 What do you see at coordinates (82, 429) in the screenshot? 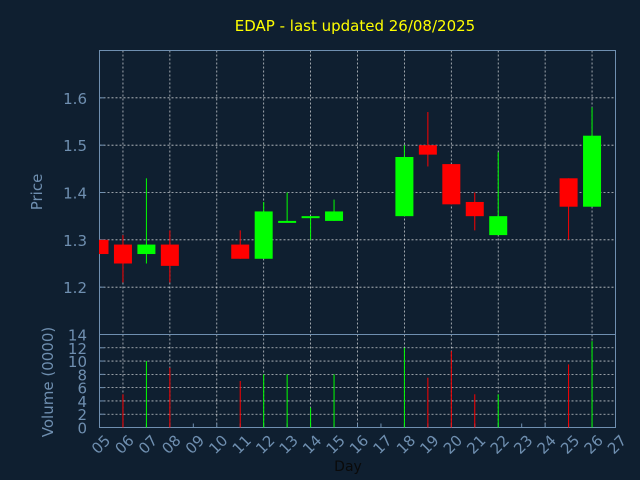
I see `volume-tick-label: 0` at bounding box center [82, 429].